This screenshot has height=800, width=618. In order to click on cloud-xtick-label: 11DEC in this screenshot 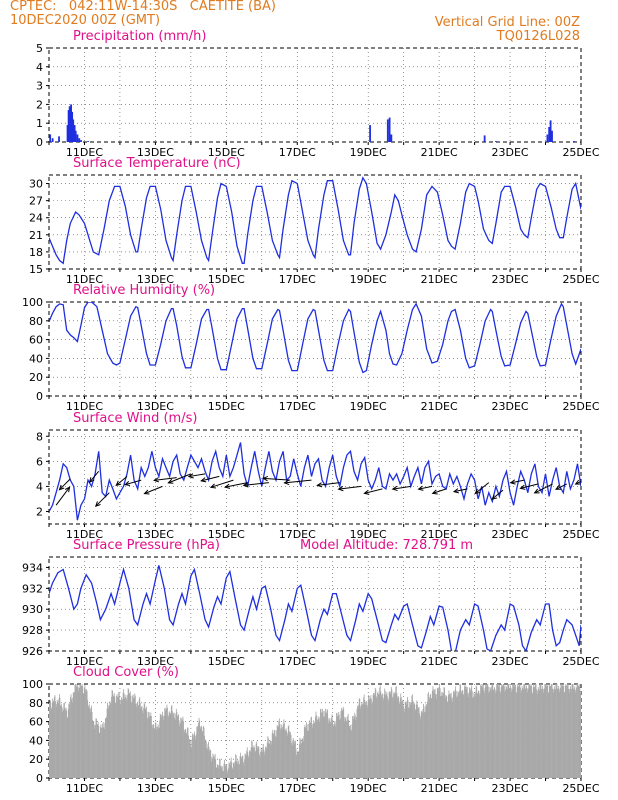, I will do `click(84, 788)`.